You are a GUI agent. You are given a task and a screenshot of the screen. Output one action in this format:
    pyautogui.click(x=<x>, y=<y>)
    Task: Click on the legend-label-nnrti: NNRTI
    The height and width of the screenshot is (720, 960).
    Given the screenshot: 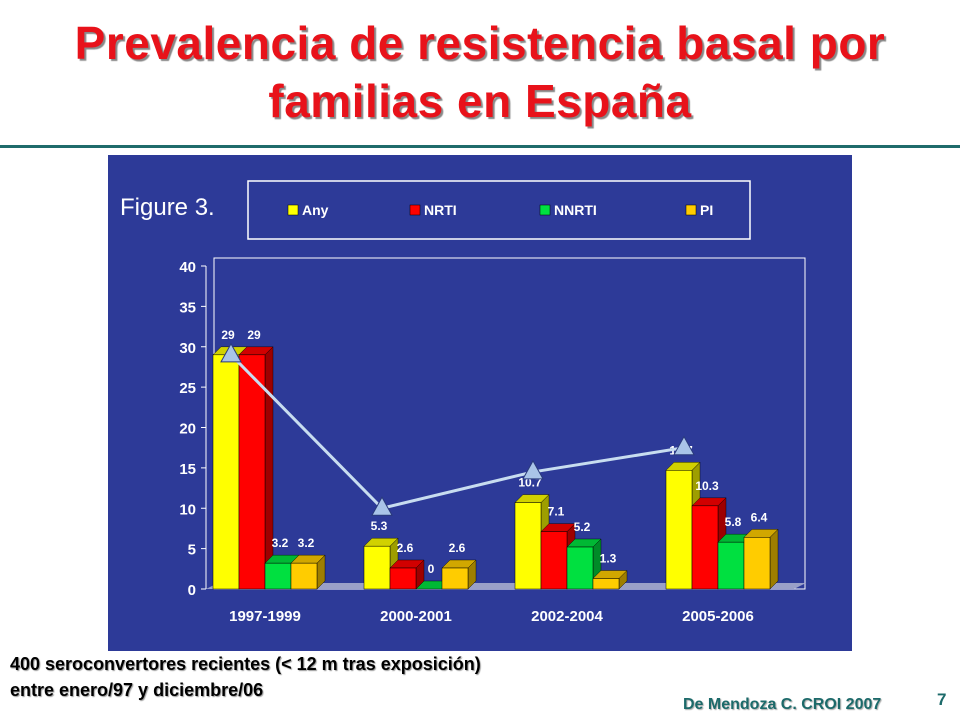 What is the action you would take?
    pyautogui.click(x=575, y=210)
    